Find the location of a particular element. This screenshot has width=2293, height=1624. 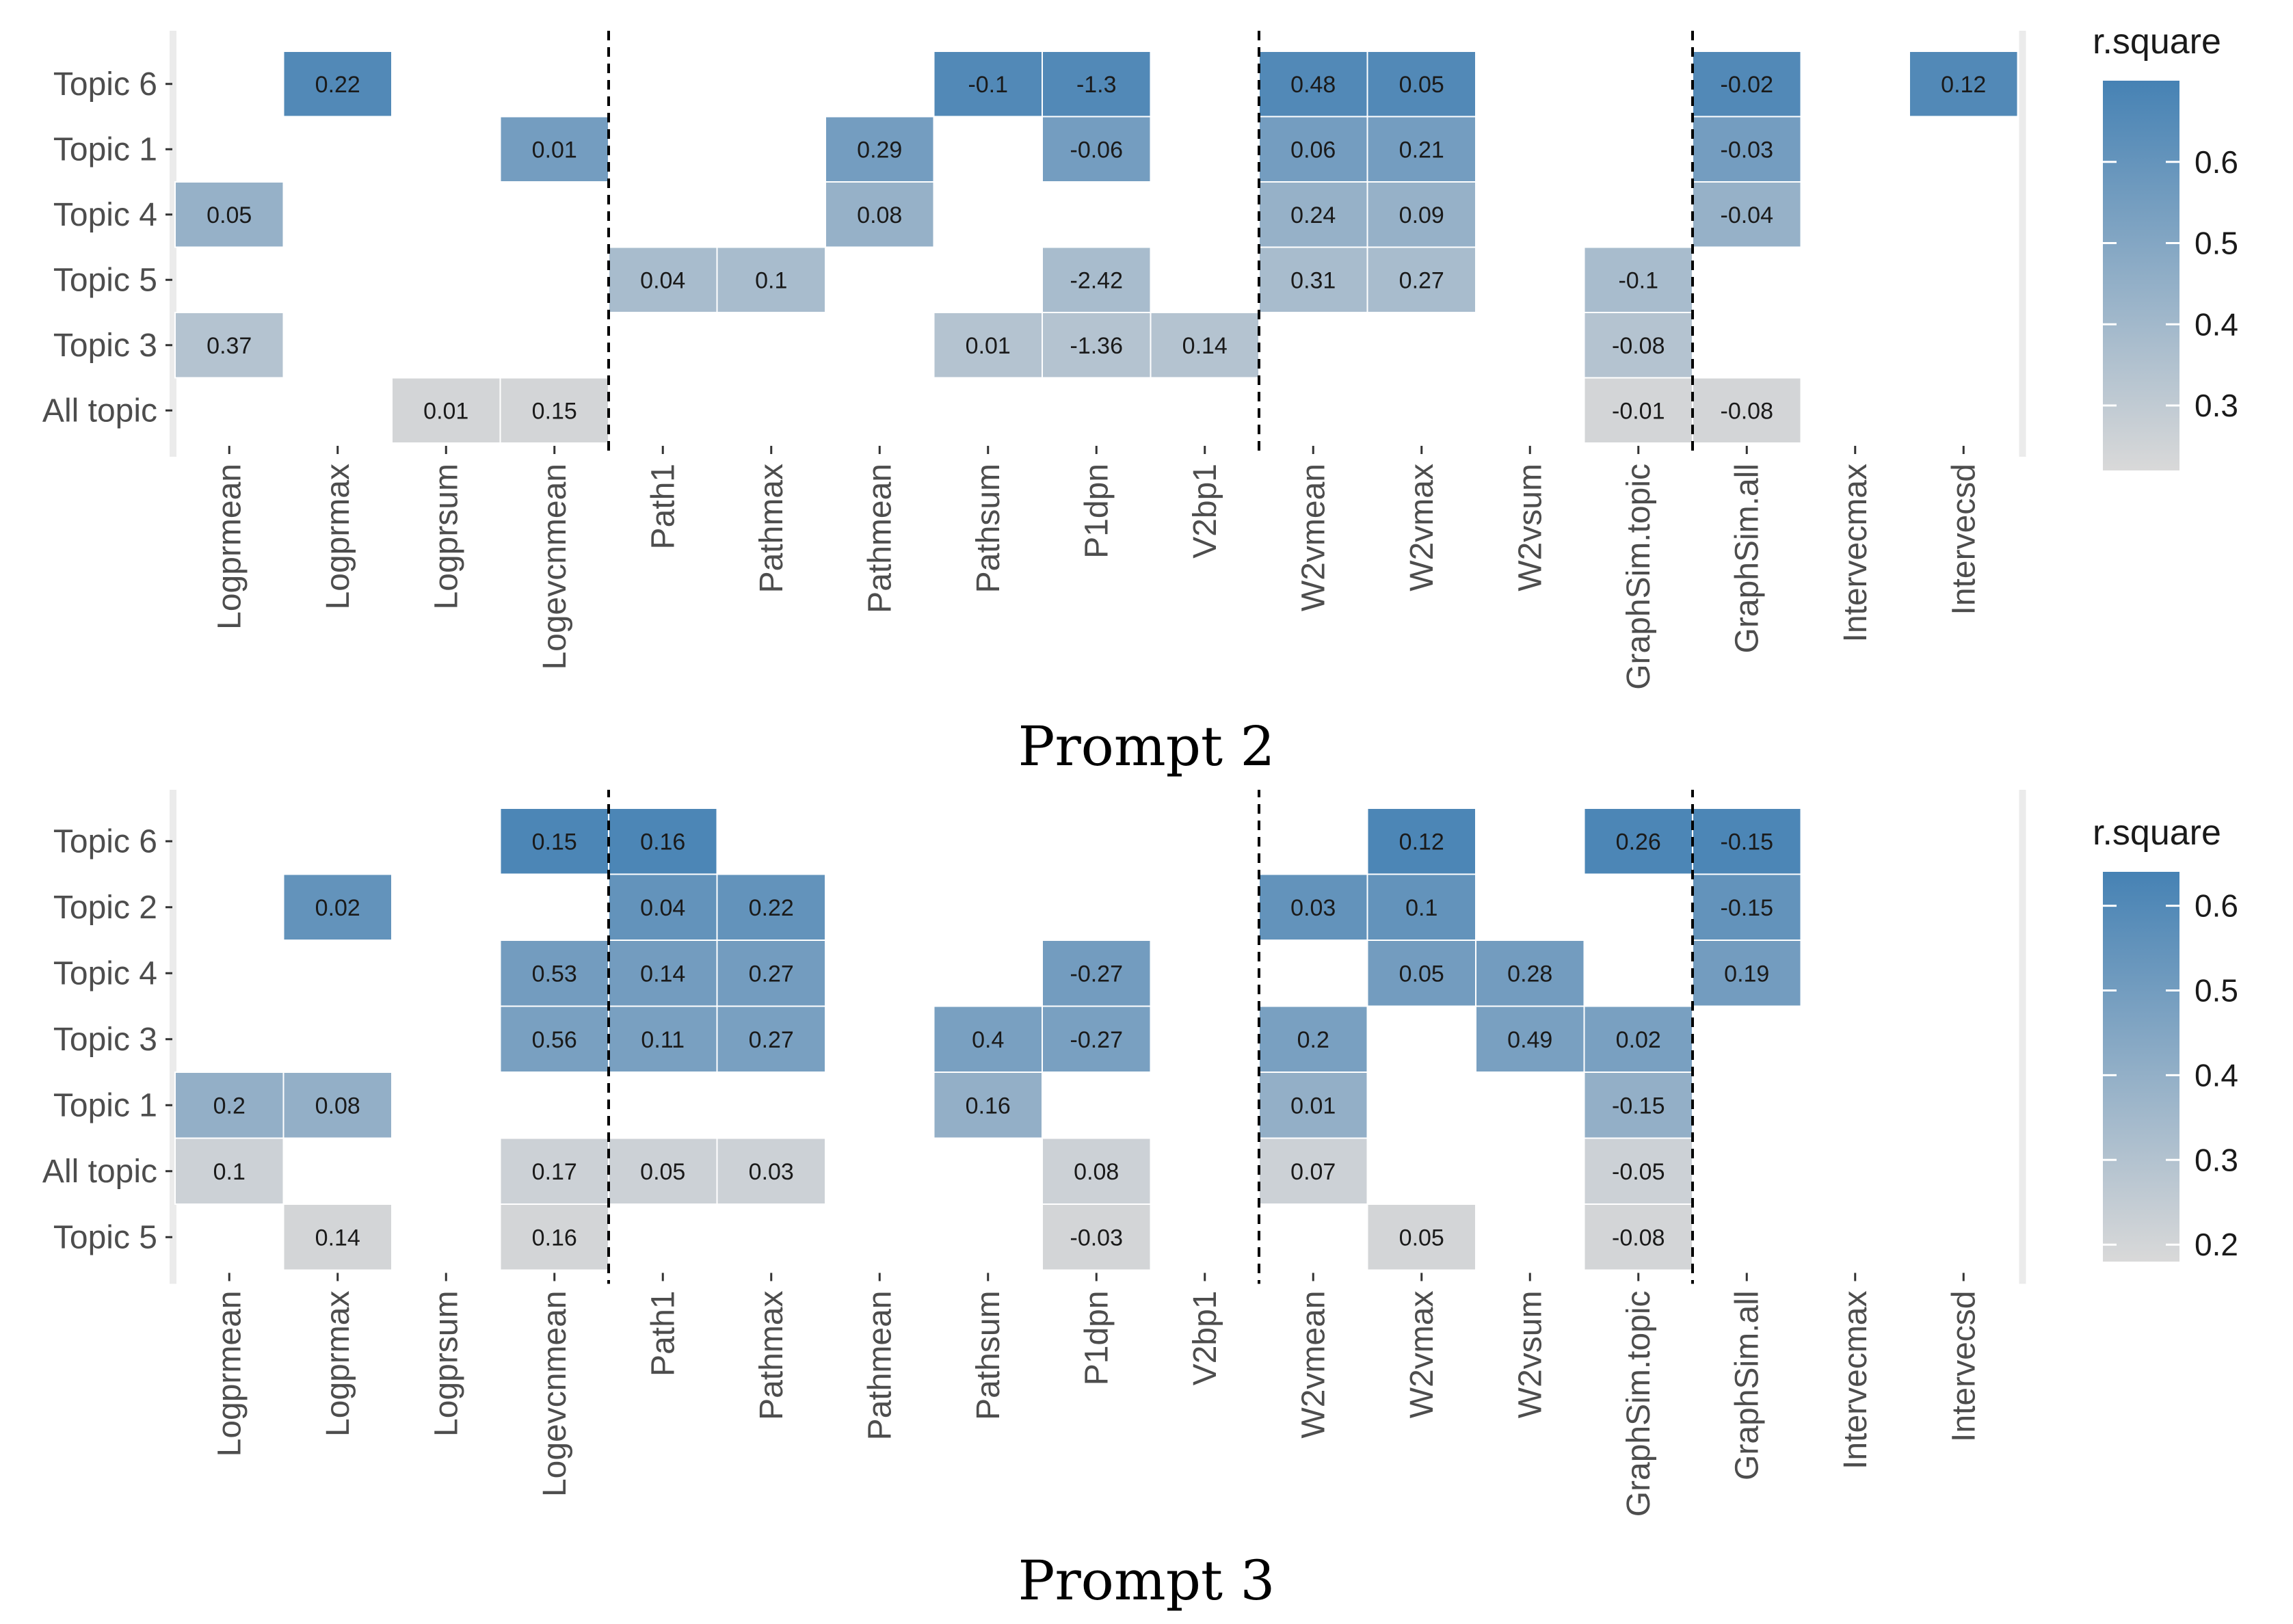

cell-value-label: -0.06 is located at coordinates (1097, 150).